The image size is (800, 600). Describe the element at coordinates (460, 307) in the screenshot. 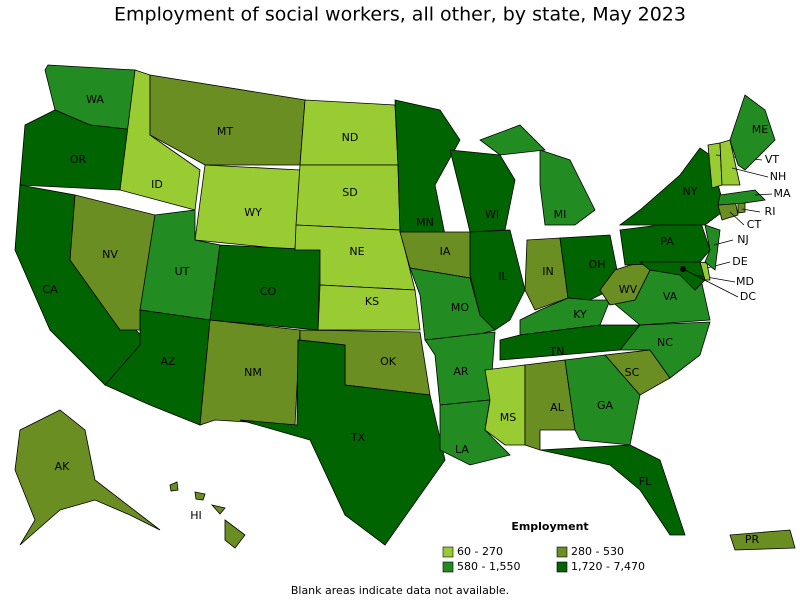

I see `state-label: MO` at that location.